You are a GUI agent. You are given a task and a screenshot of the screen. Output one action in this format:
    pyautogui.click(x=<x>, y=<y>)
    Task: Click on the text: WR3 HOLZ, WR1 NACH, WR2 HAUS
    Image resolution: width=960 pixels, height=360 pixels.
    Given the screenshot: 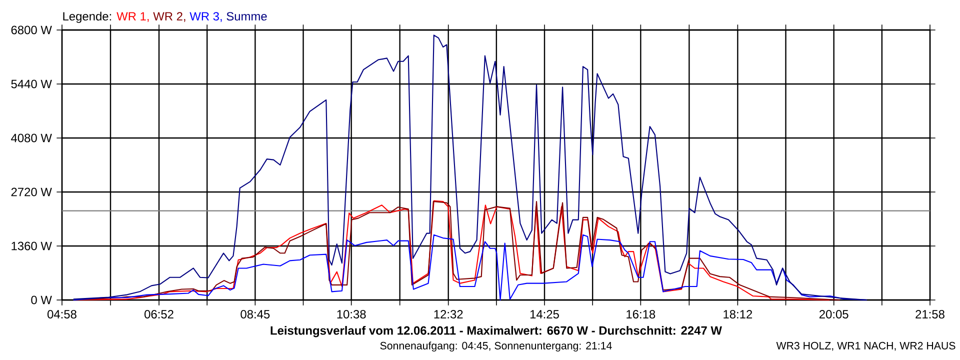 What is the action you would take?
    pyautogui.click(x=866, y=346)
    